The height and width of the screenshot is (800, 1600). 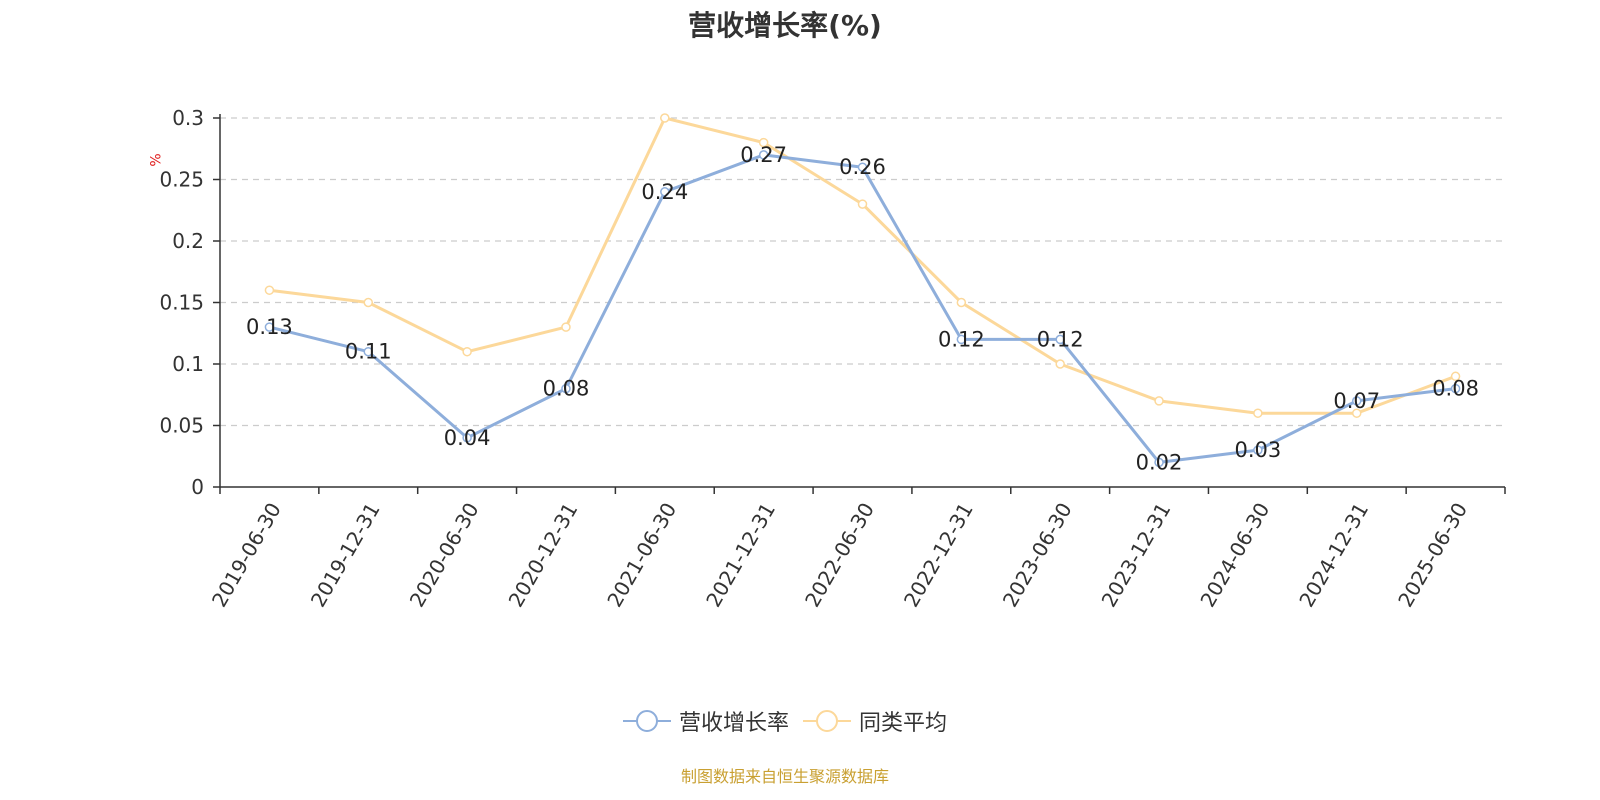 What do you see at coordinates (188, 118) in the screenshot?
I see `y-tick-label: 0.3` at bounding box center [188, 118].